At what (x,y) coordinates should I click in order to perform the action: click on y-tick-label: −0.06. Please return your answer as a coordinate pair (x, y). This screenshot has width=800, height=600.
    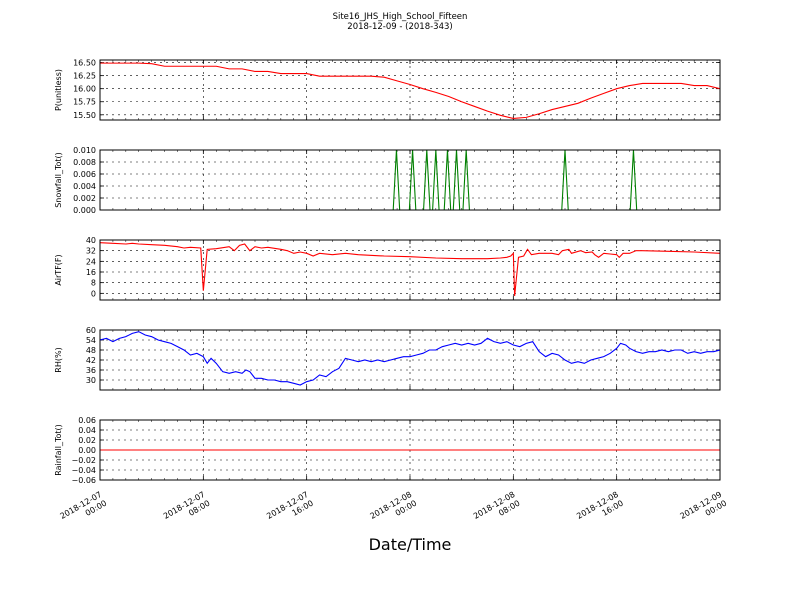
    Looking at the image, I should click on (83, 480).